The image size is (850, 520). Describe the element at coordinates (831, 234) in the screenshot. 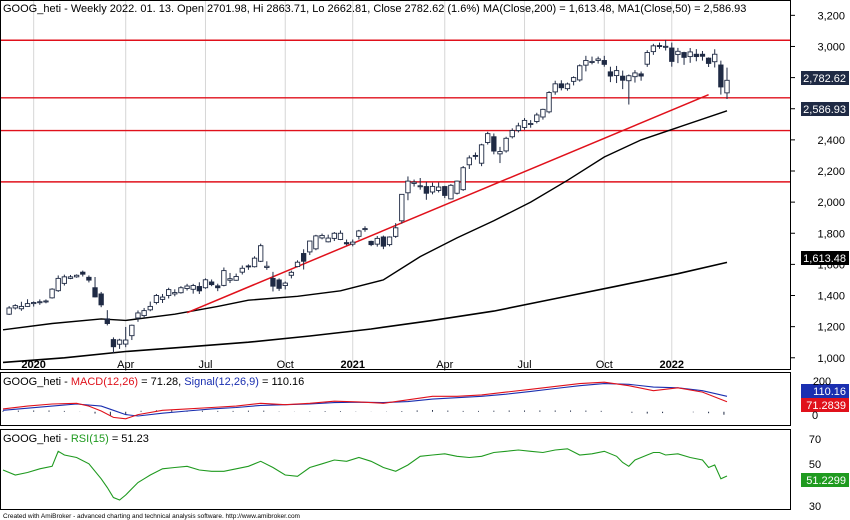

I see `price-tick-label: 1,800` at that location.